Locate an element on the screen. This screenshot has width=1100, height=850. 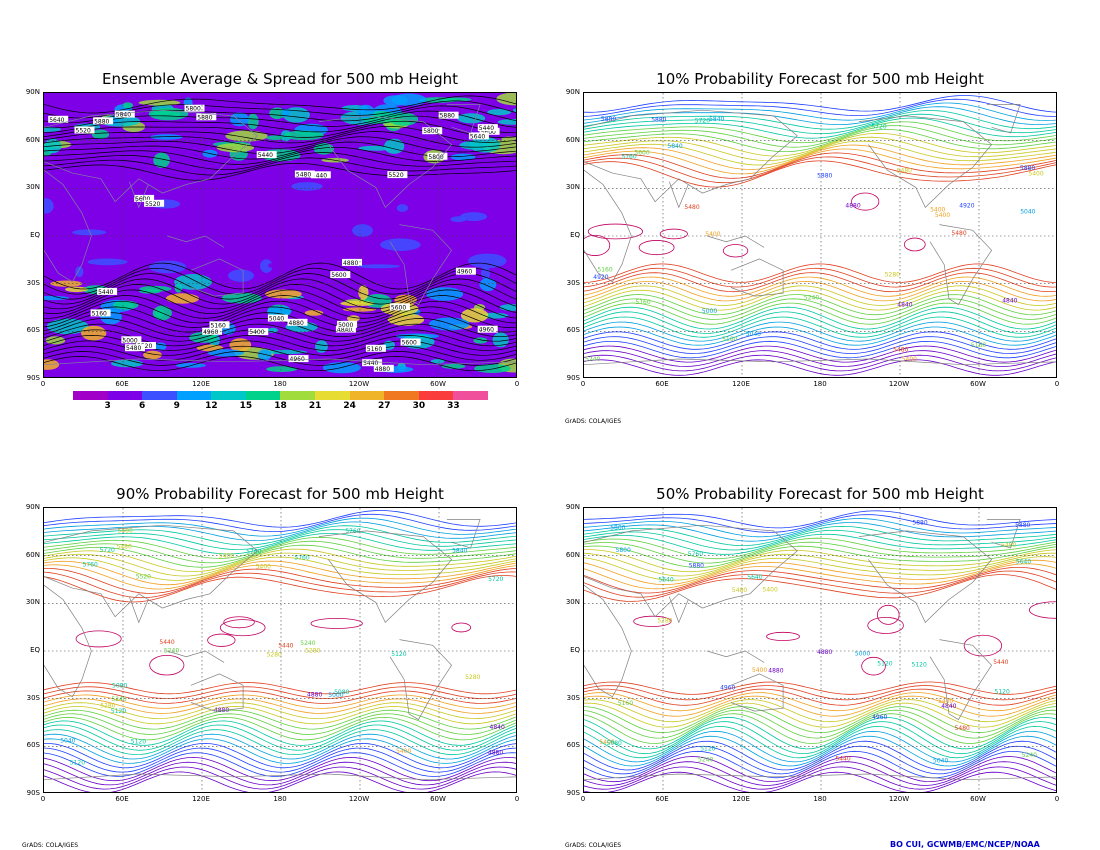
colorbar-label: 24 is located at coordinates (349, 406).